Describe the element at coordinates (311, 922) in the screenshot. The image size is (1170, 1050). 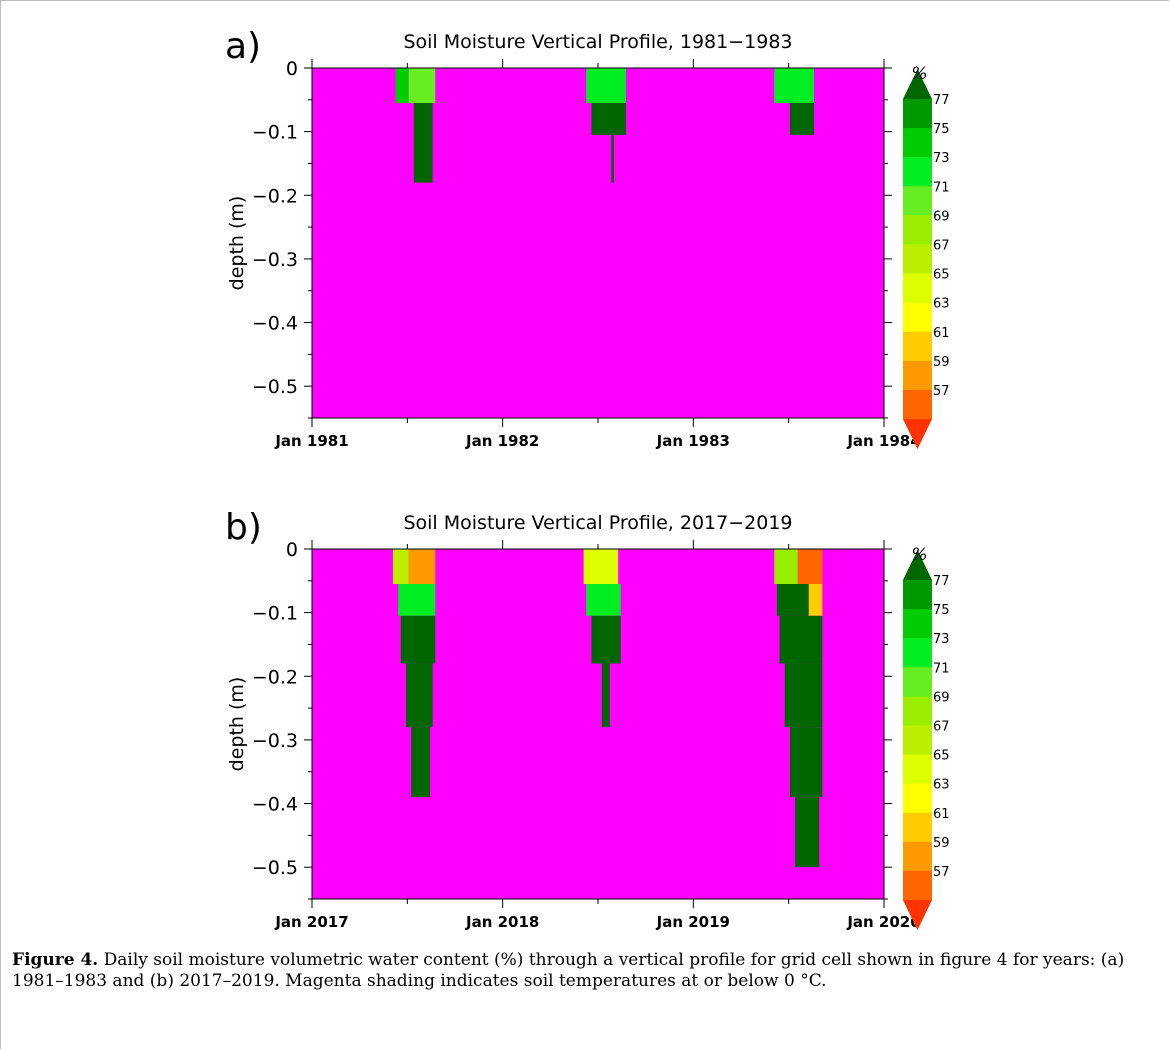
I see `x-tick-label: Jan 2017` at that location.